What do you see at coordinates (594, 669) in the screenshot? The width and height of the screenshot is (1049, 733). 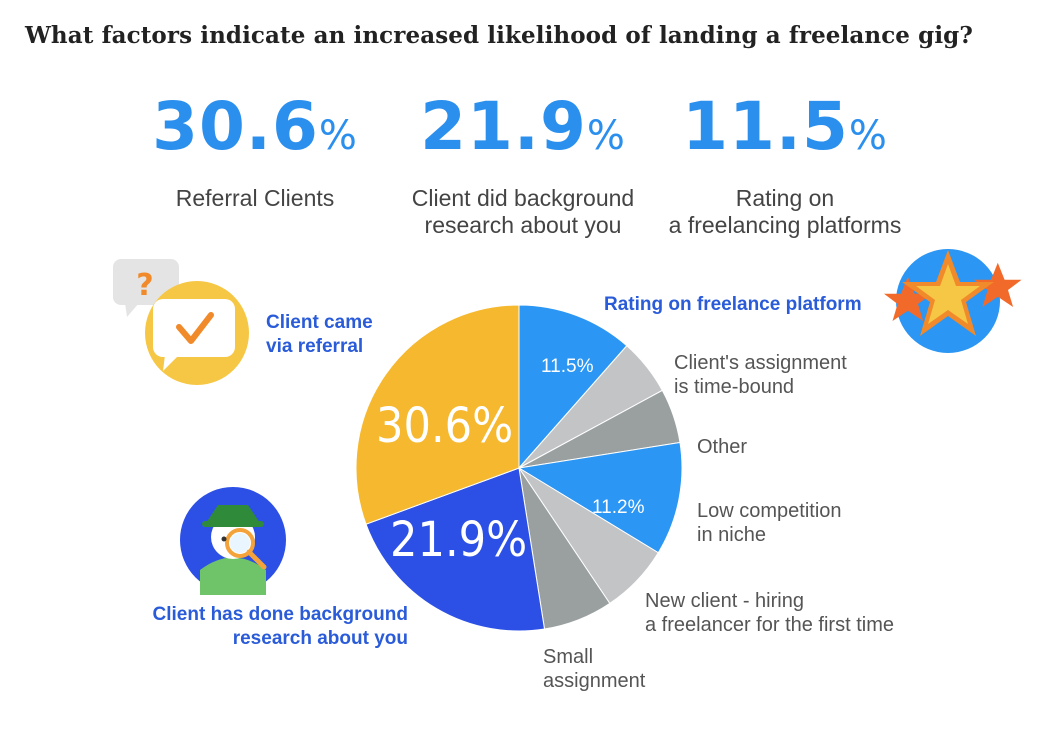 I see `callout-small-assignment: Small assignment` at bounding box center [594, 669].